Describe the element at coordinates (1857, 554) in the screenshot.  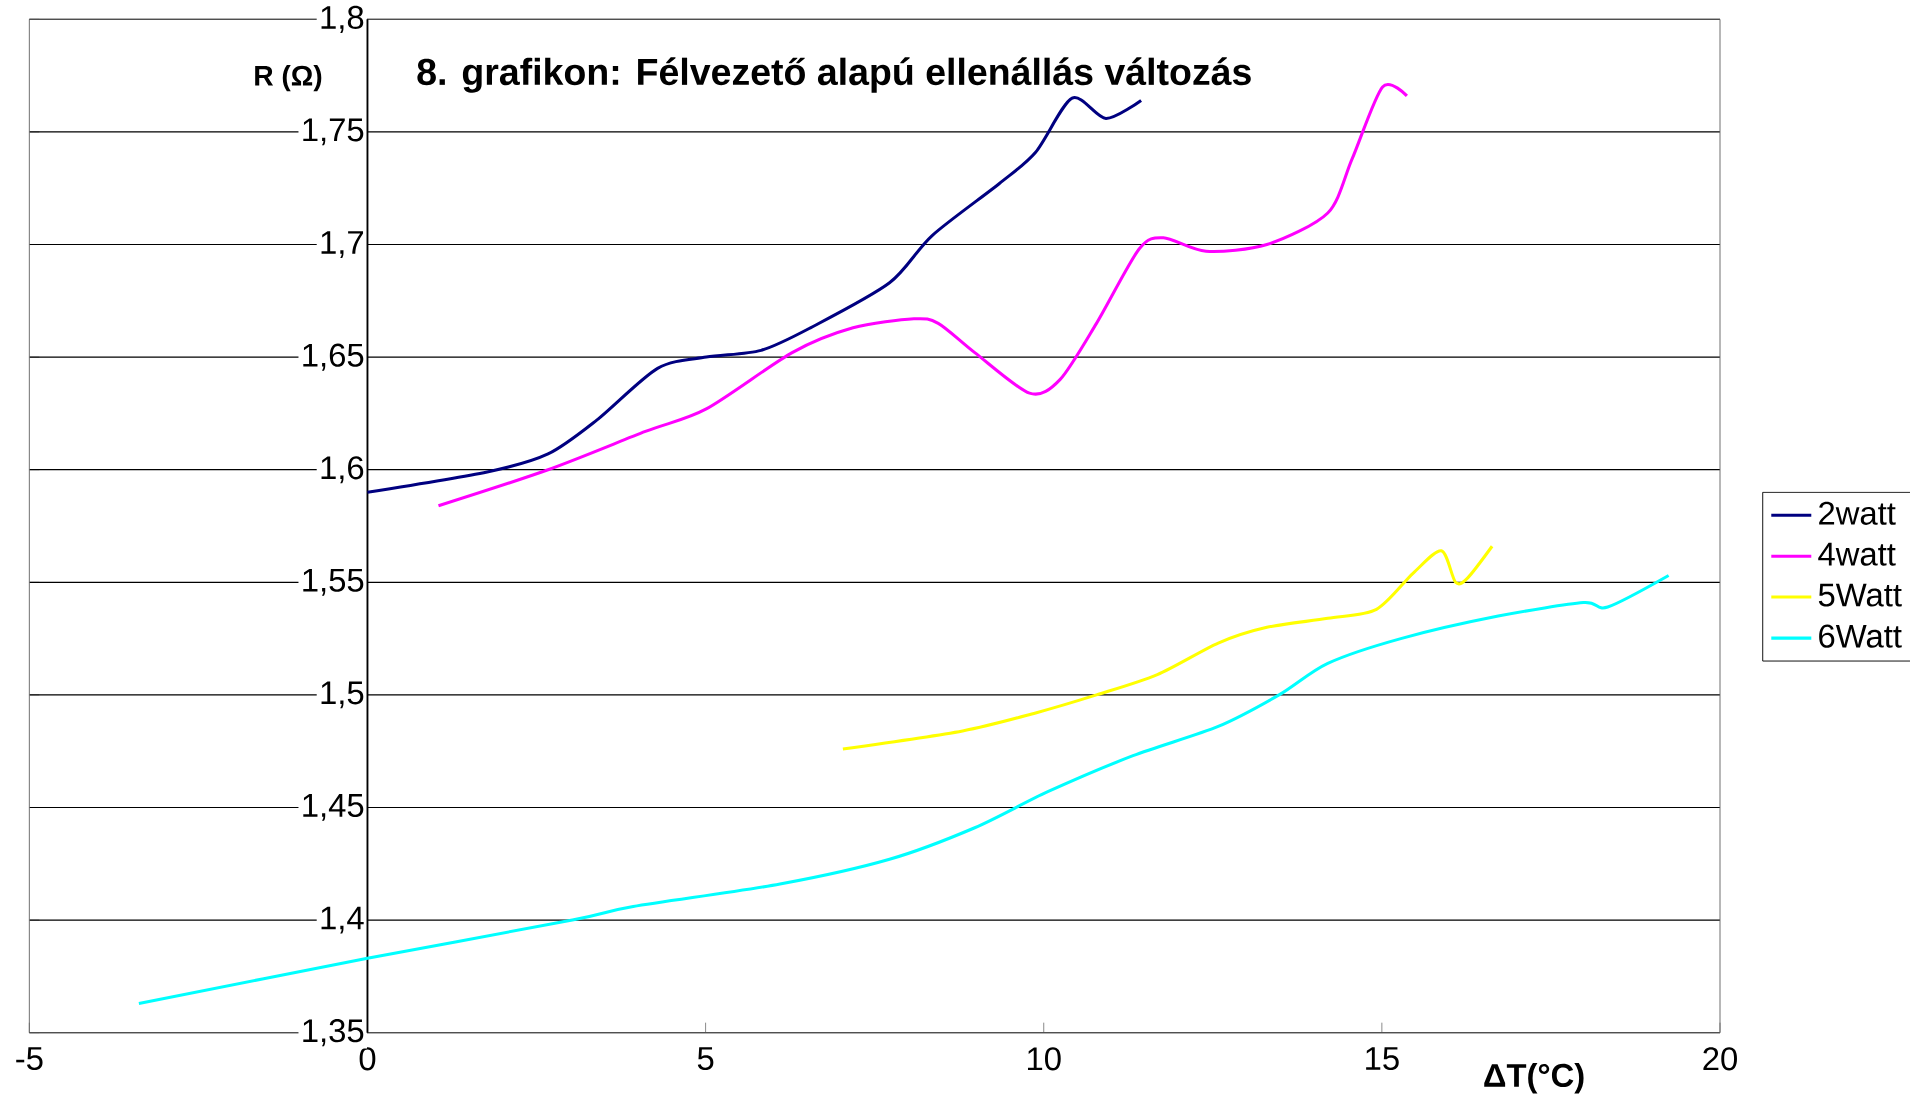
I see `legend-label: 4watt` at that location.